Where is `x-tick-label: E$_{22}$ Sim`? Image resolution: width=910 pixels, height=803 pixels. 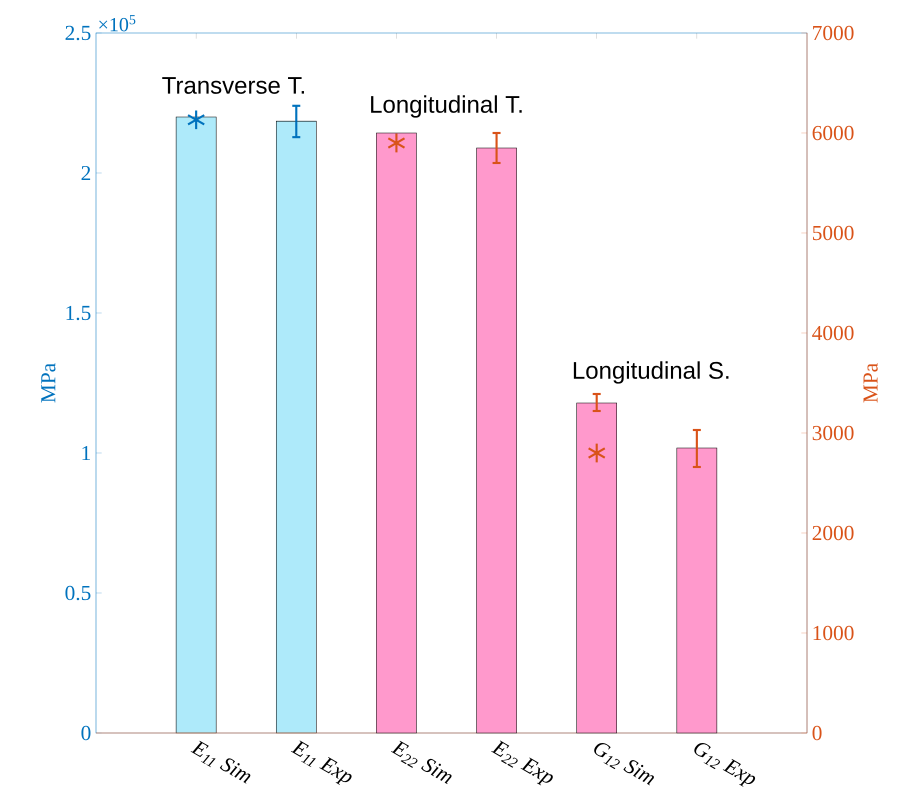 x-tick-label: E$_{22}$ Sim is located at coordinates (421, 762).